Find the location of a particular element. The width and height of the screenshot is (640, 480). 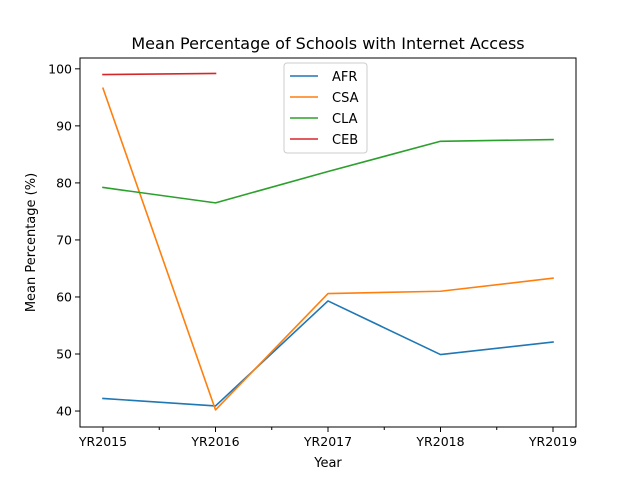

legend-frame is located at coordinates (325, 108).